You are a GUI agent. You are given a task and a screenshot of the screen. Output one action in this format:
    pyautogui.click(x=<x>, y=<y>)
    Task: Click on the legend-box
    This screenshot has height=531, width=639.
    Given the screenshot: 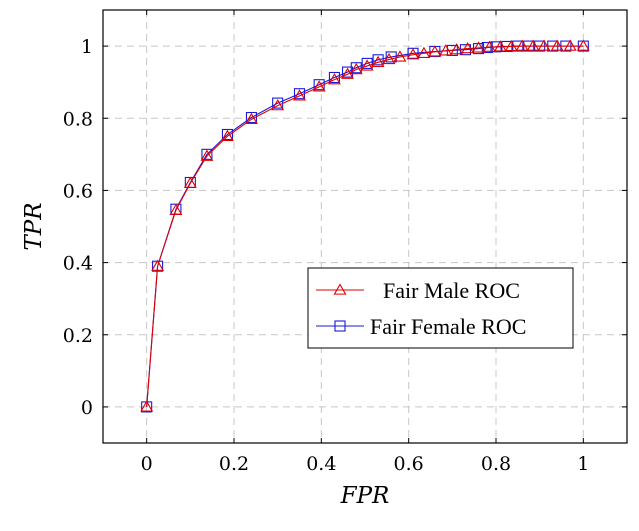 What is the action you would take?
    pyautogui.click(x=440, y=308)
    